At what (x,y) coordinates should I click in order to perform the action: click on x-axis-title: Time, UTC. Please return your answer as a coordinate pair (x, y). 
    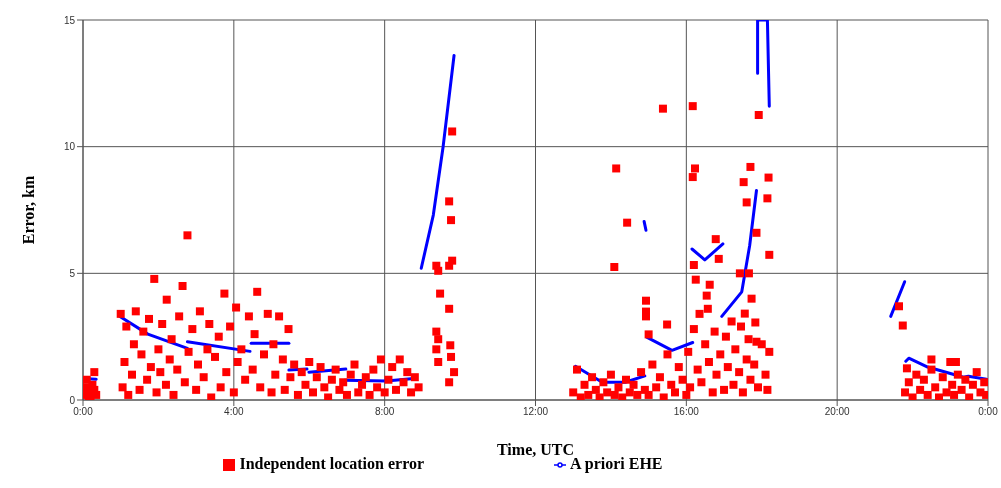
    Looking at the image, I should click on (535, 449).